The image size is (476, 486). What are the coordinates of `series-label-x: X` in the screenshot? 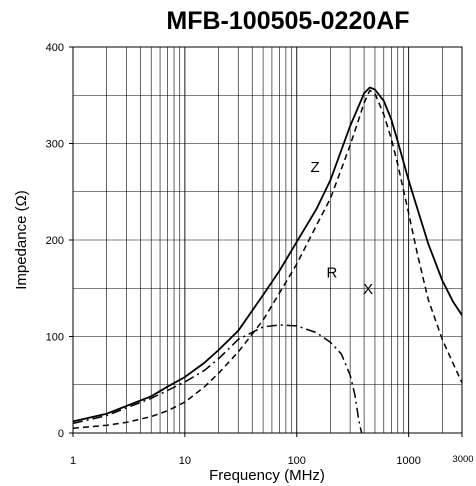 It's located at (368, 289).